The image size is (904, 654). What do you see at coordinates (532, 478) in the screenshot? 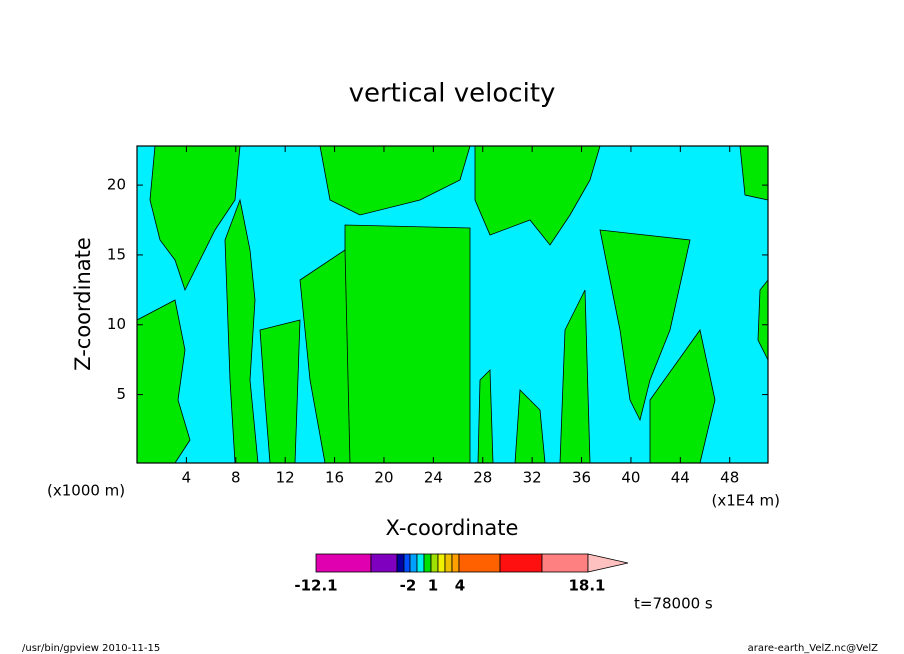
I see `x-tick-label: 32` at bounding box center [532, 478].